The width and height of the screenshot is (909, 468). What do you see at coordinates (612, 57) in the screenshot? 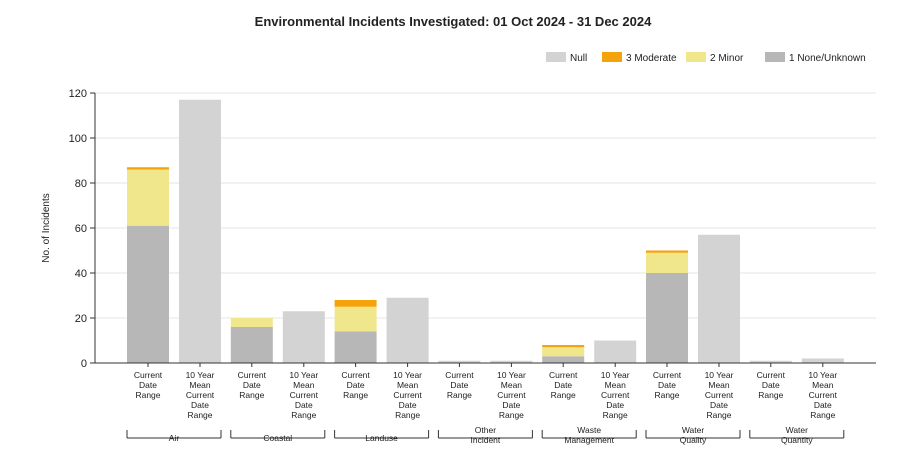
I see `legend-swatch-3-moderate` at bounding box center [612, 57].